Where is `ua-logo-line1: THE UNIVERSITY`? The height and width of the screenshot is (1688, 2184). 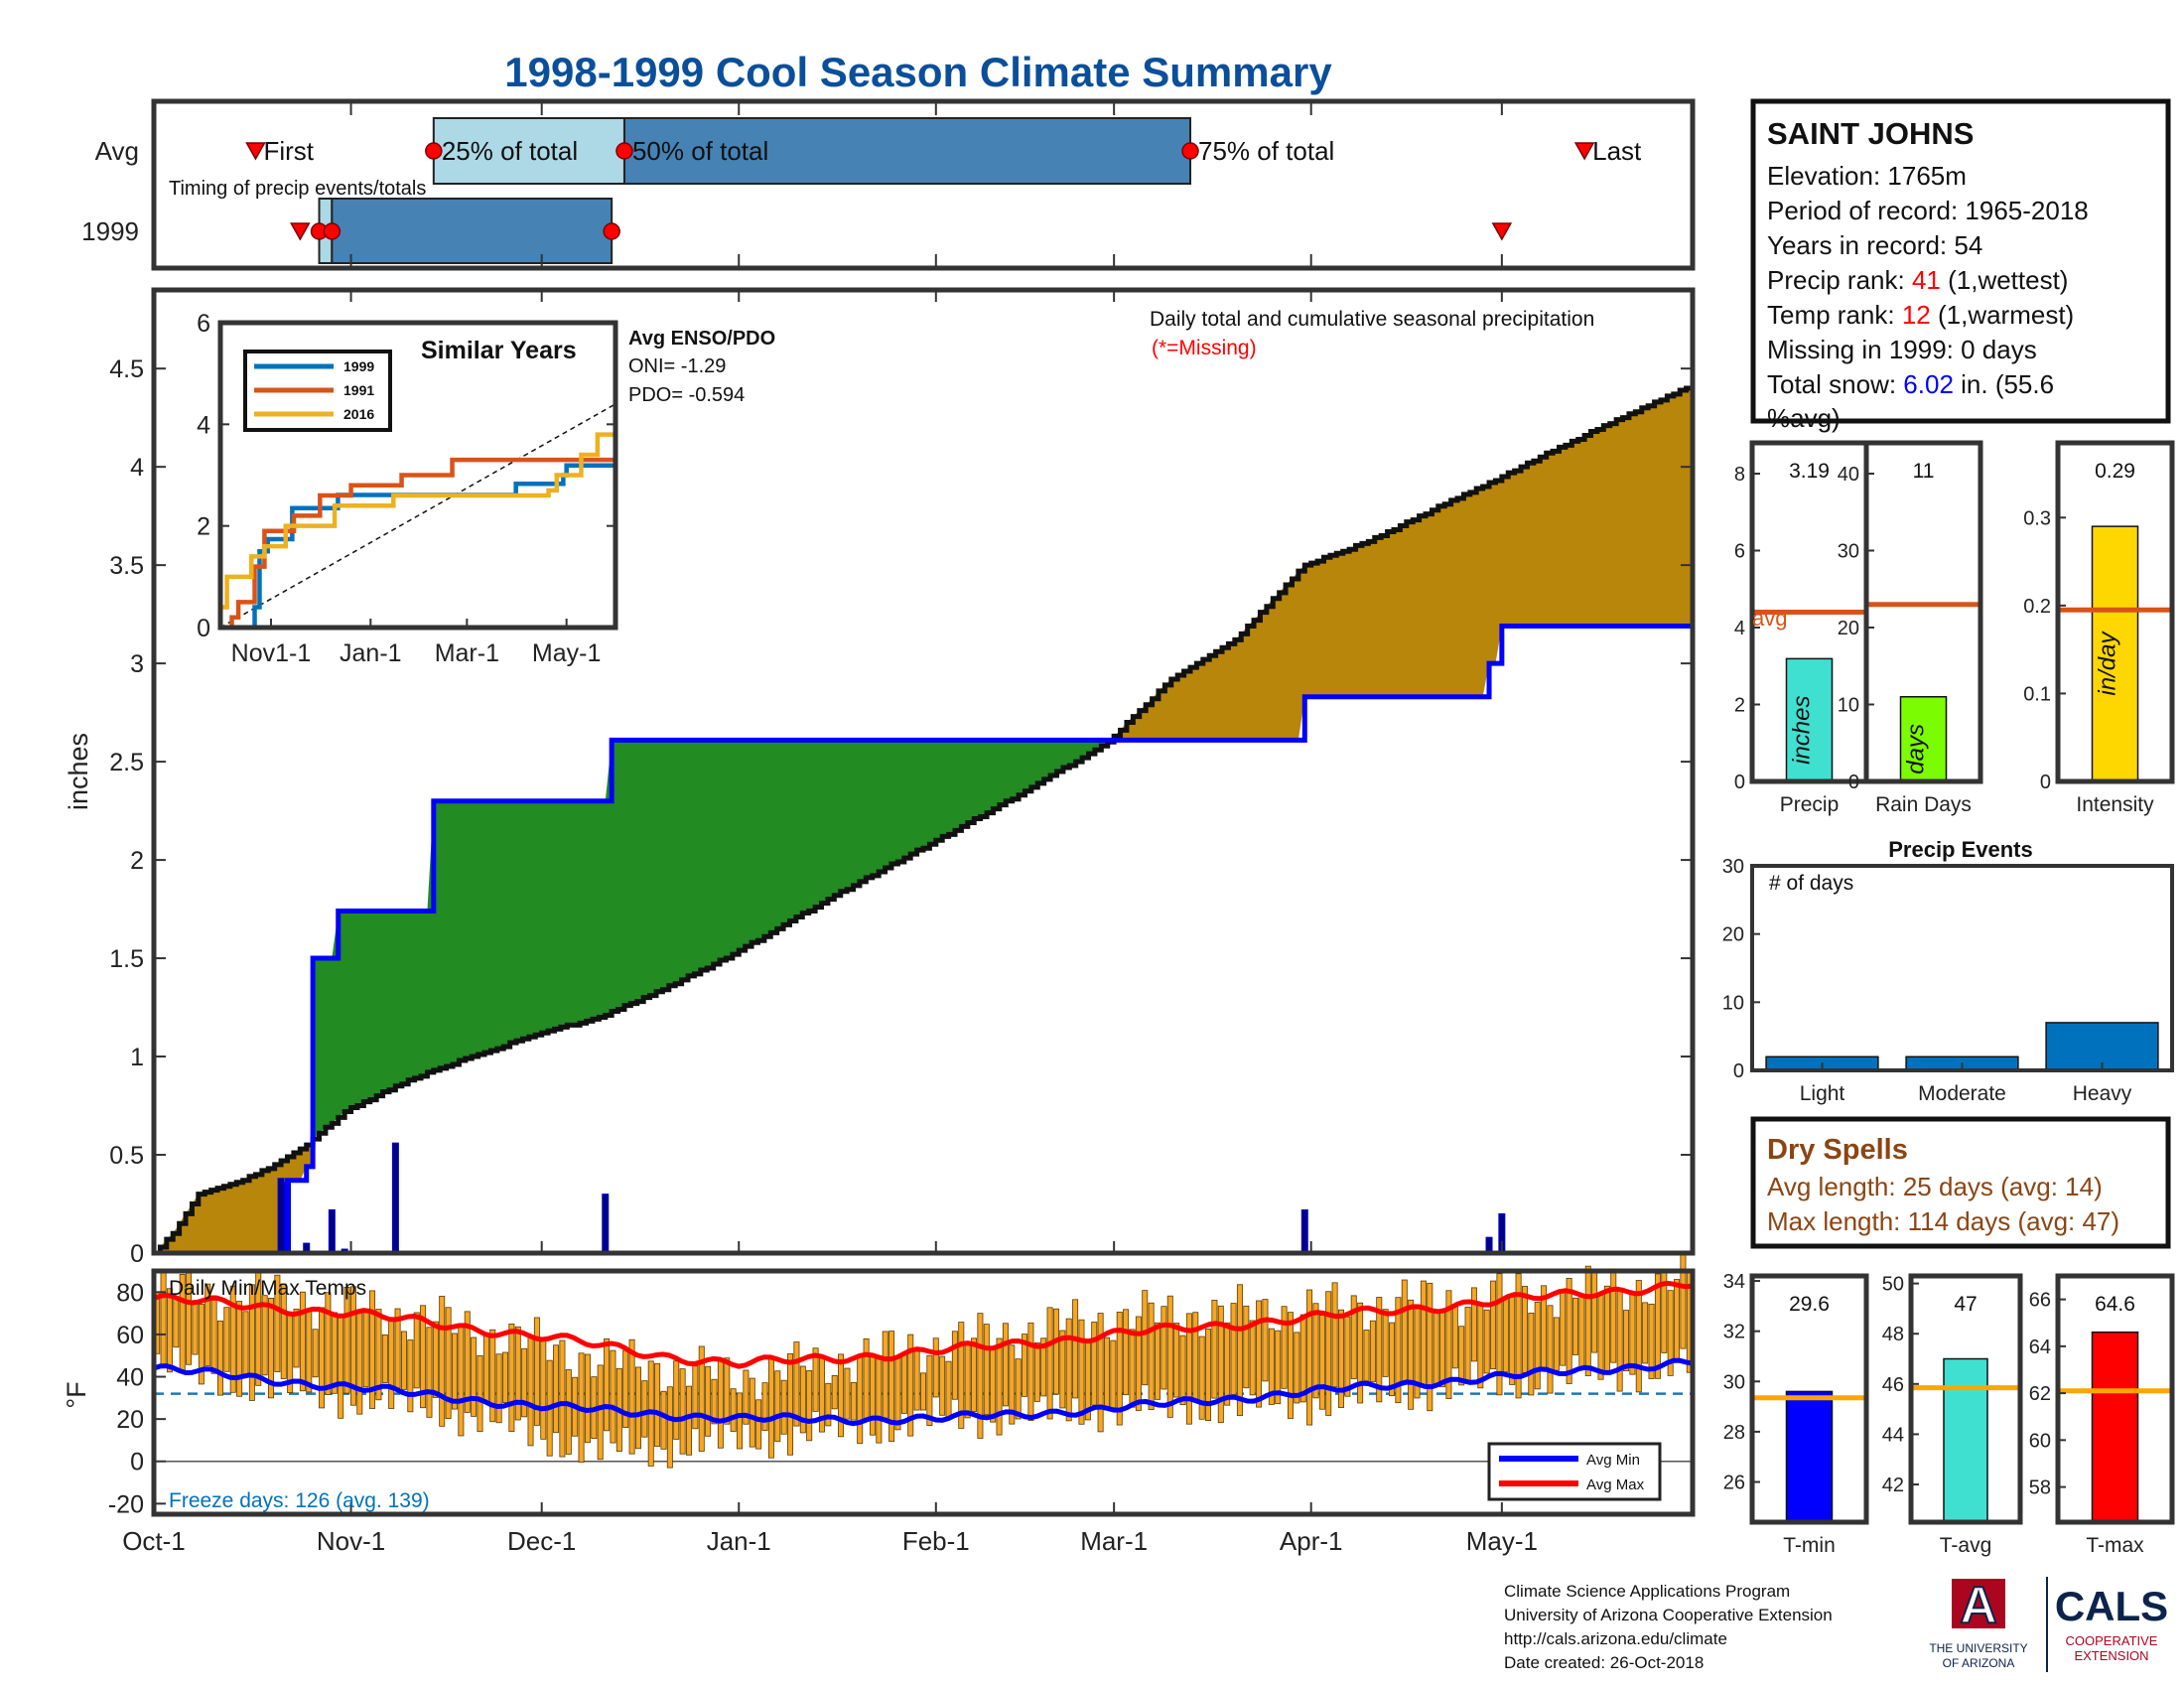
ua-logo-line1: THE UNIVERSITY is located at coordinates (1978, 1648).